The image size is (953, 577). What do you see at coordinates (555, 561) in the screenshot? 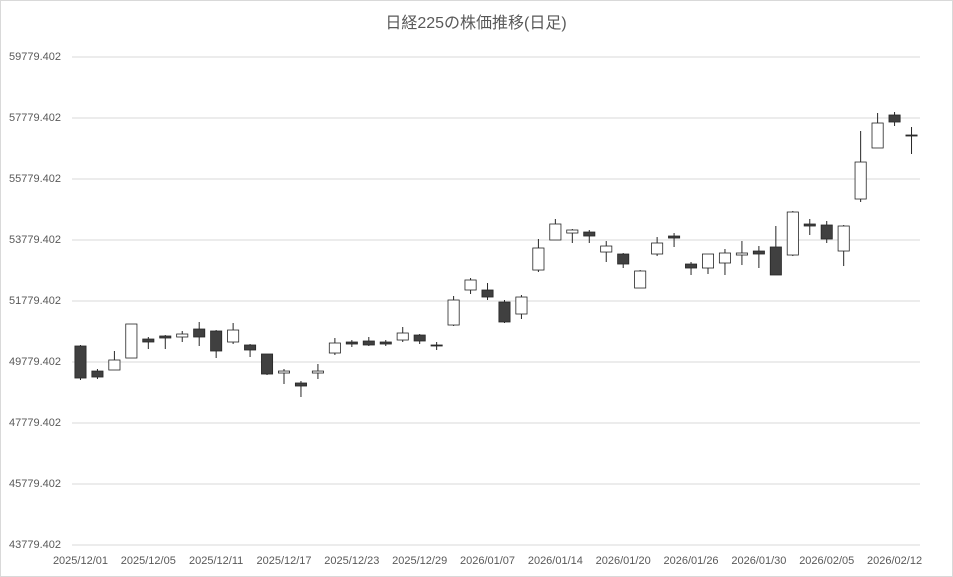
I see `x-tick-label: 2026/01/14` at bounding box center [555, 561].